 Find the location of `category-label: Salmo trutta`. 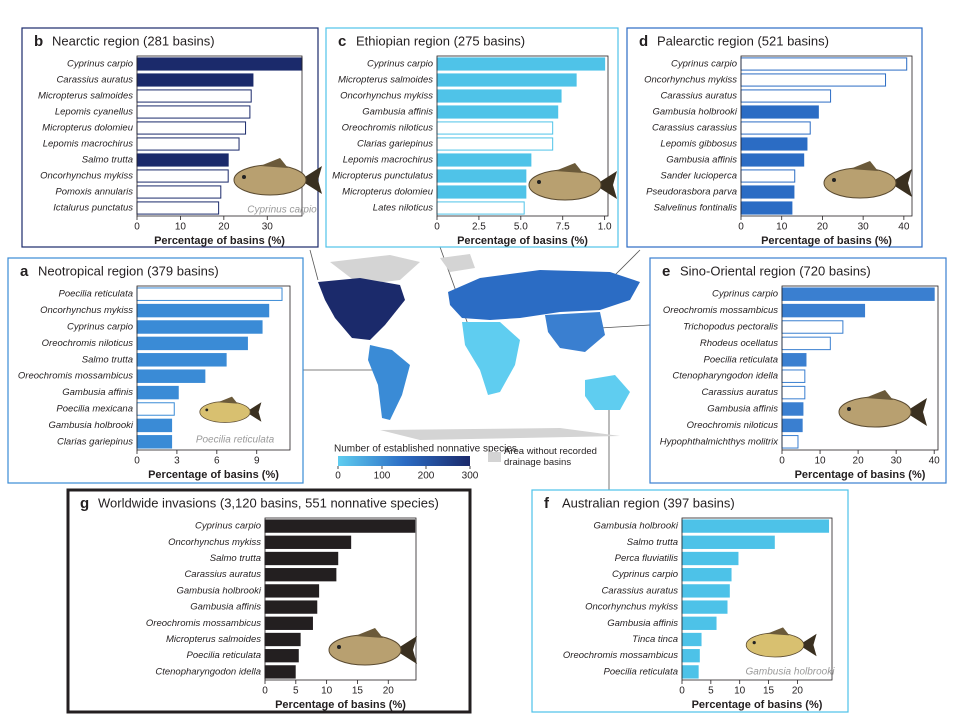

category-label: Salmo trutta is located at coordinates (235, 558).